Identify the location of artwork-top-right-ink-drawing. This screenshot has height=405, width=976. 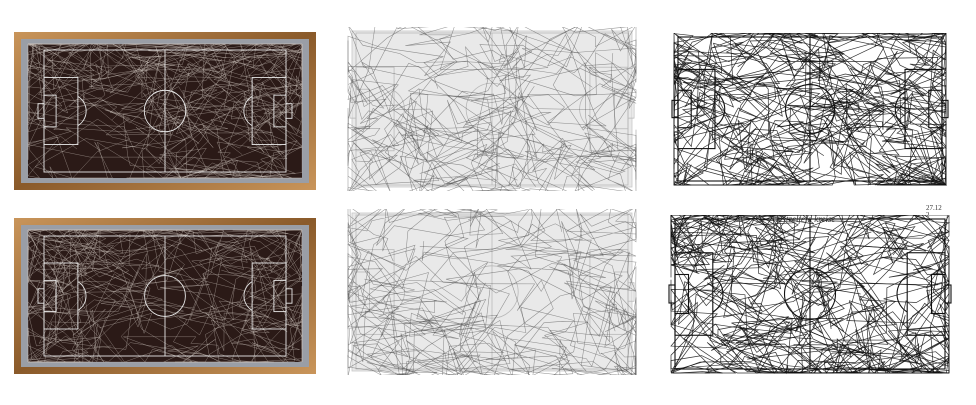
(810, 110).